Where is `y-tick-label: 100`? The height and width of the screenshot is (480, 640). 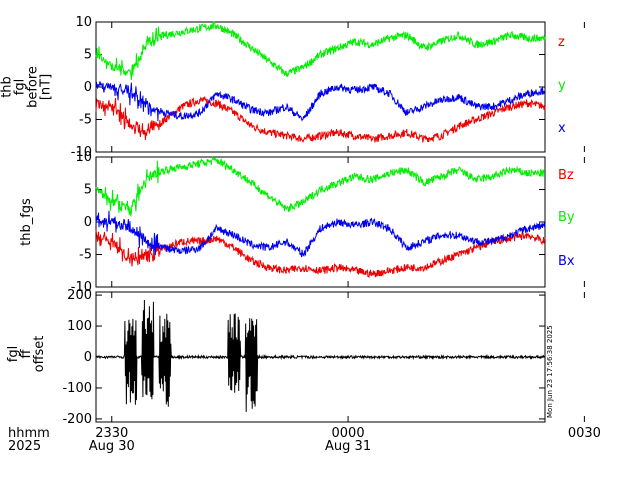 y-tick-label: 100 is located at coordinates (79, 326).